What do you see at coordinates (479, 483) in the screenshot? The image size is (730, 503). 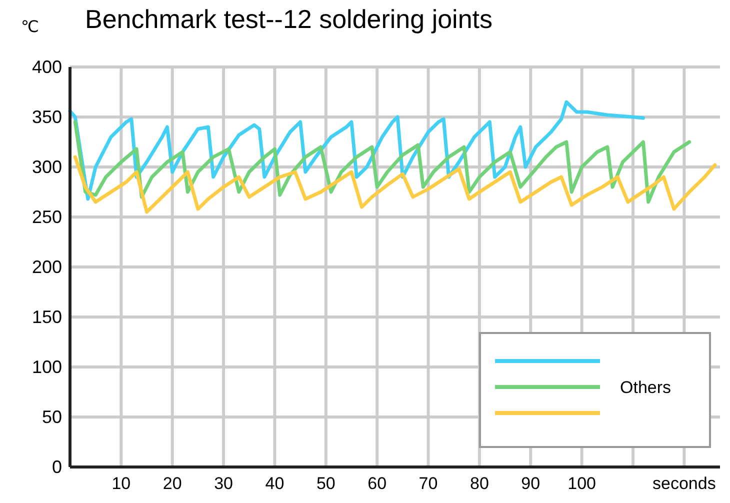 I see `x-tick-label: 80` at bounding box center [479, 483].